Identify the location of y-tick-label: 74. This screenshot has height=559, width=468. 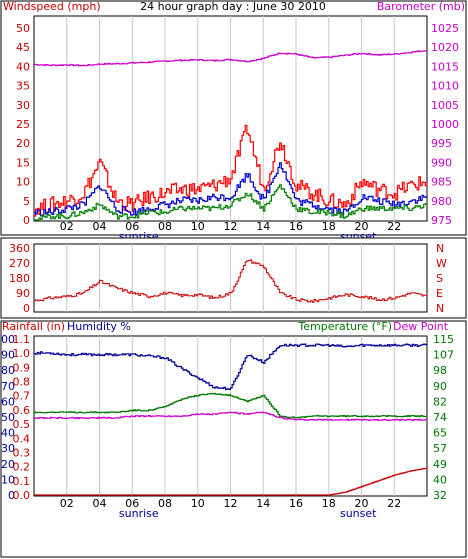
(440, 417).